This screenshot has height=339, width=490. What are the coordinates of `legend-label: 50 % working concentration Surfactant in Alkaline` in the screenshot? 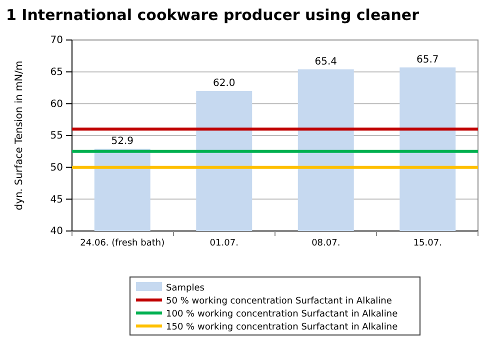 It's located at (279, 301).